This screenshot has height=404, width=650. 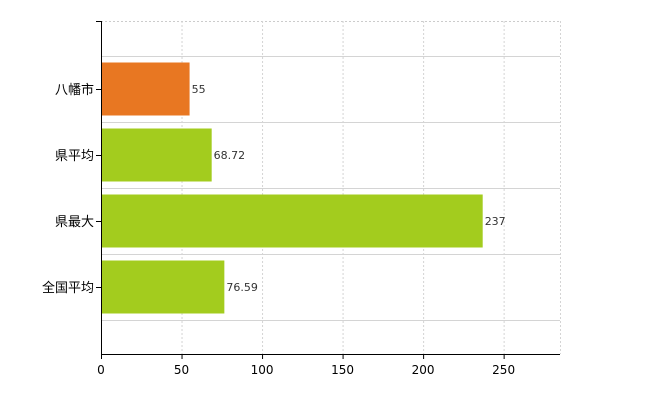 What do you see at coordinates (68, 288) in the screenshot?
I see `category-label: 全国平均` at bounding box center [68, 288].